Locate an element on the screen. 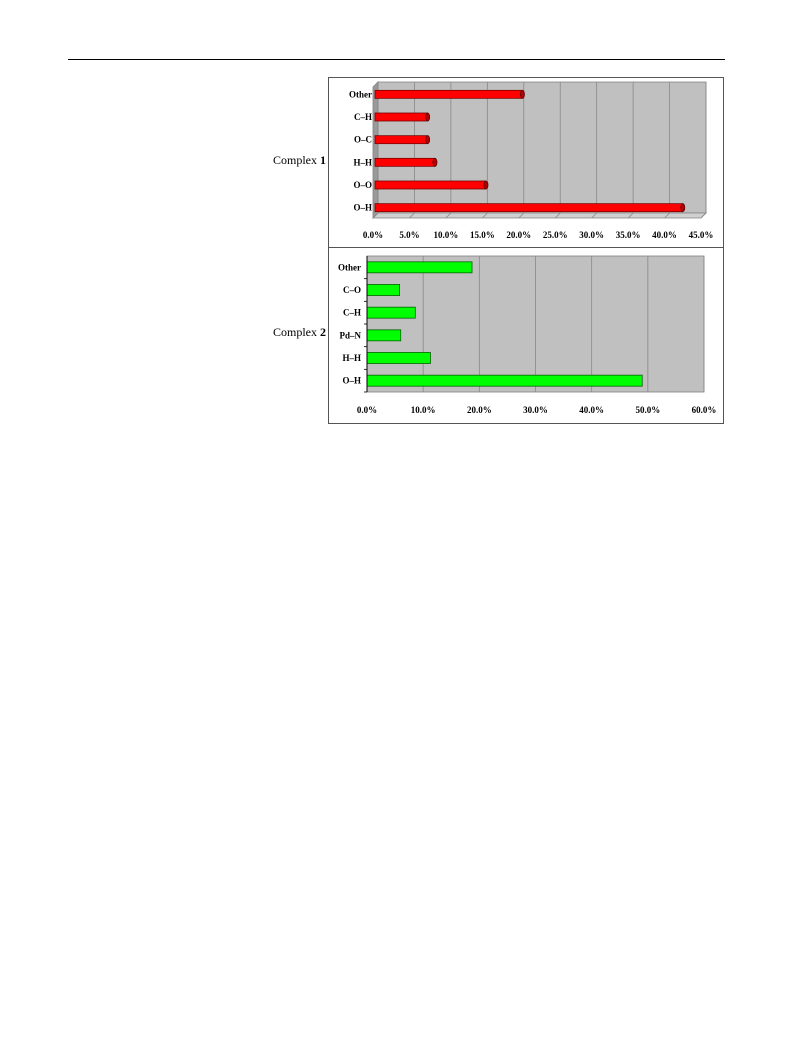 This screenshot has width=793, height=1053. x-tick-label: 15.0% is located at coordinates (482, 235).